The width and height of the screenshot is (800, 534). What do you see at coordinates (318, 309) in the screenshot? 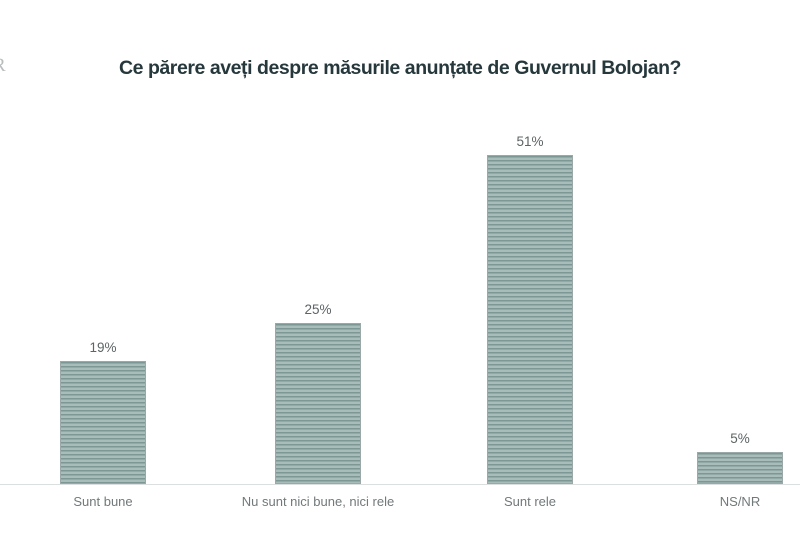
I see `bar-value-label: 25%` at bounding box center [318, 309].